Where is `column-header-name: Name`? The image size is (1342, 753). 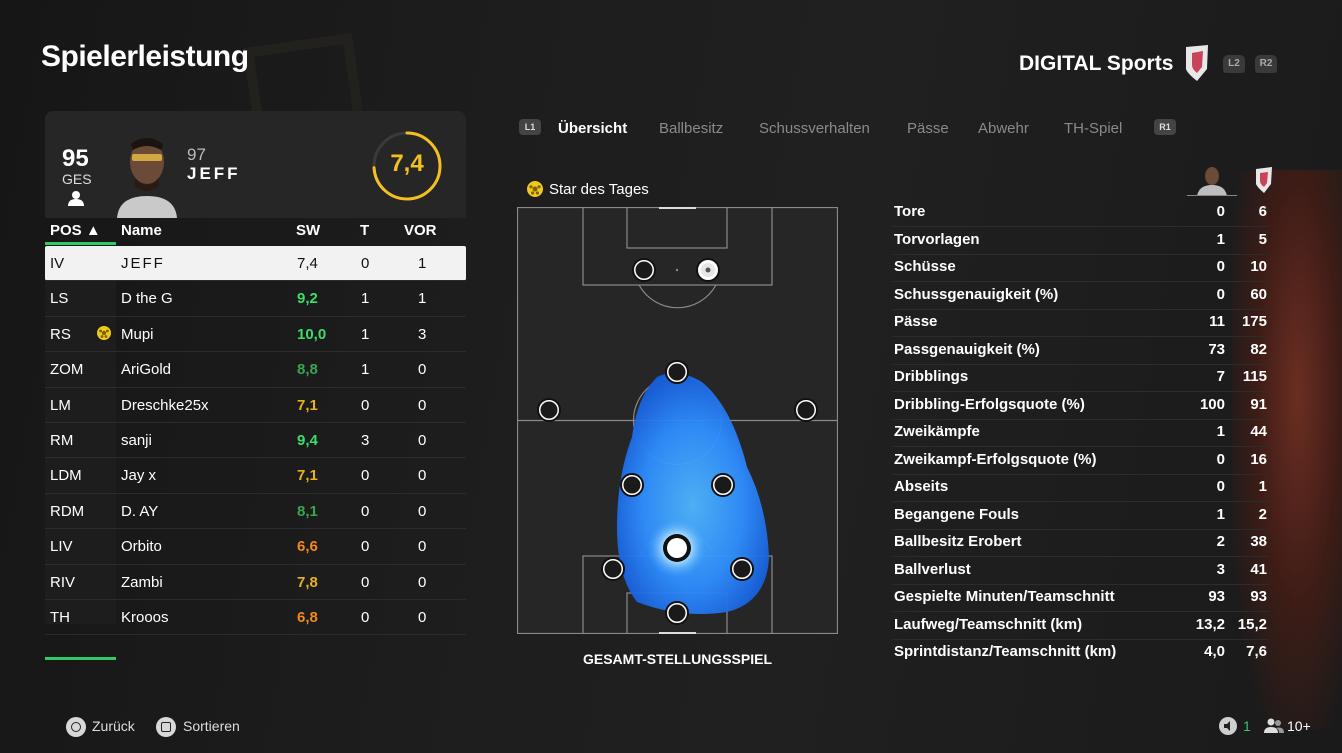 column-header-name: Name is located at coordinates (141, 230).